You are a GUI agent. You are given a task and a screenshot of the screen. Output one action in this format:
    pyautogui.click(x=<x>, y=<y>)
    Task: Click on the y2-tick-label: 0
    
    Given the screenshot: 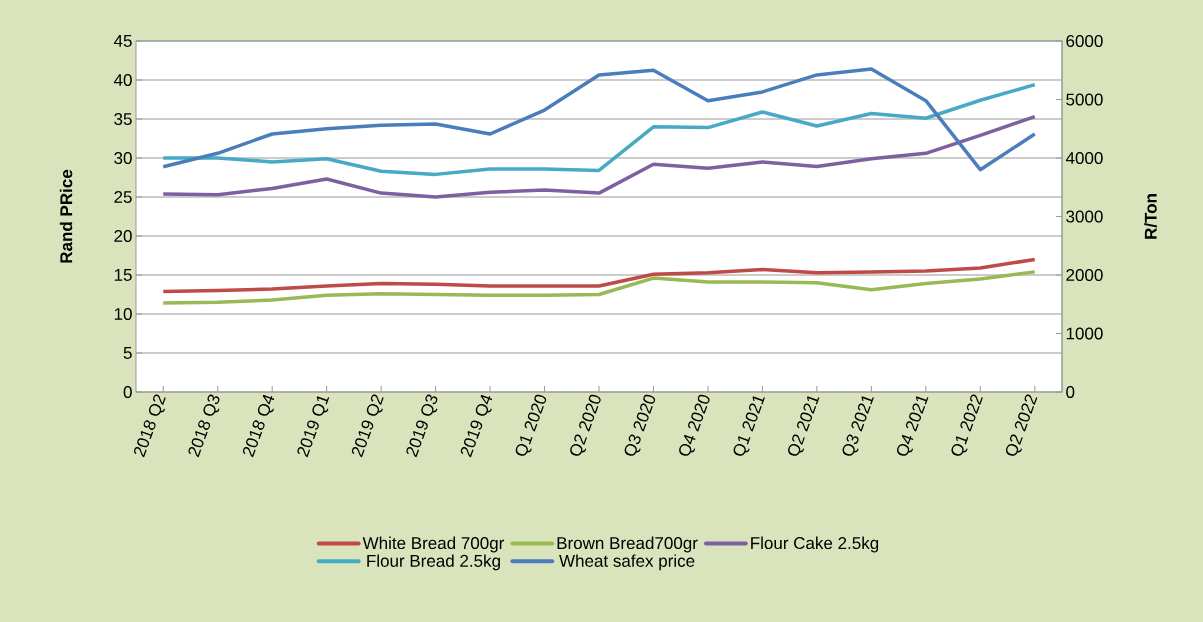 What is the action you would take?
    pyautogui.click(x=1070, y=392)
    